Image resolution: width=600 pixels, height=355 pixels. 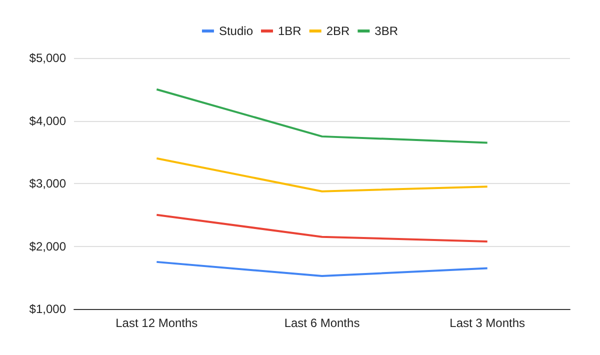 What do you see at coordinates (386, 31) in the screenshot?
I see `legend-label: 3BR` at bounding box center [386, 31].